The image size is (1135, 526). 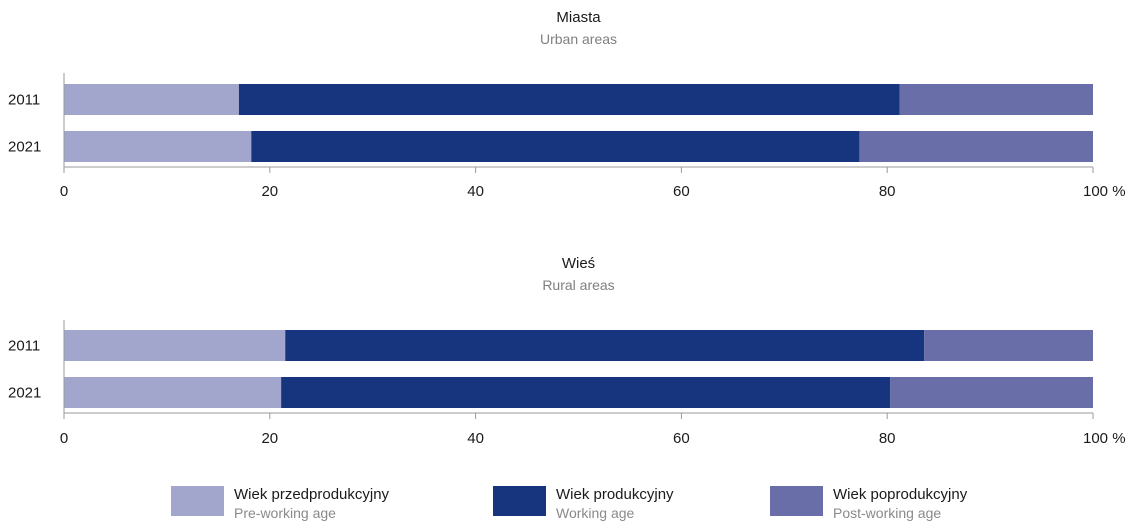 What do you see at coordinates (681, 191) in the screenshot?
I see `chart-1-x-tick-label: 60` at bounding box center [681, 191].